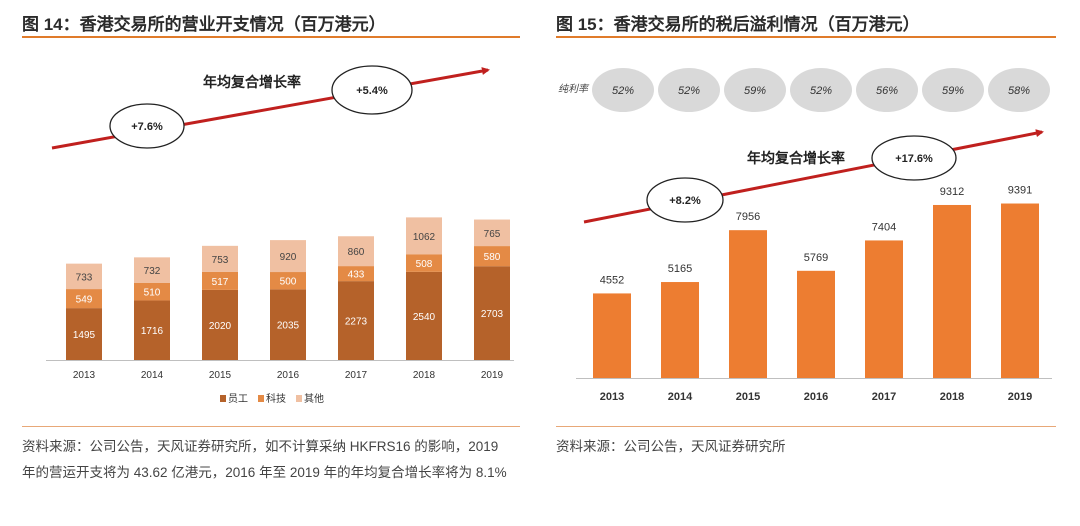 Image resolution: width=1080 pixels, height=526 pixels. I want to click on left-chart-title: 图 14：香港交易所的营业开支情况（百万港元）, so click(204, 24).